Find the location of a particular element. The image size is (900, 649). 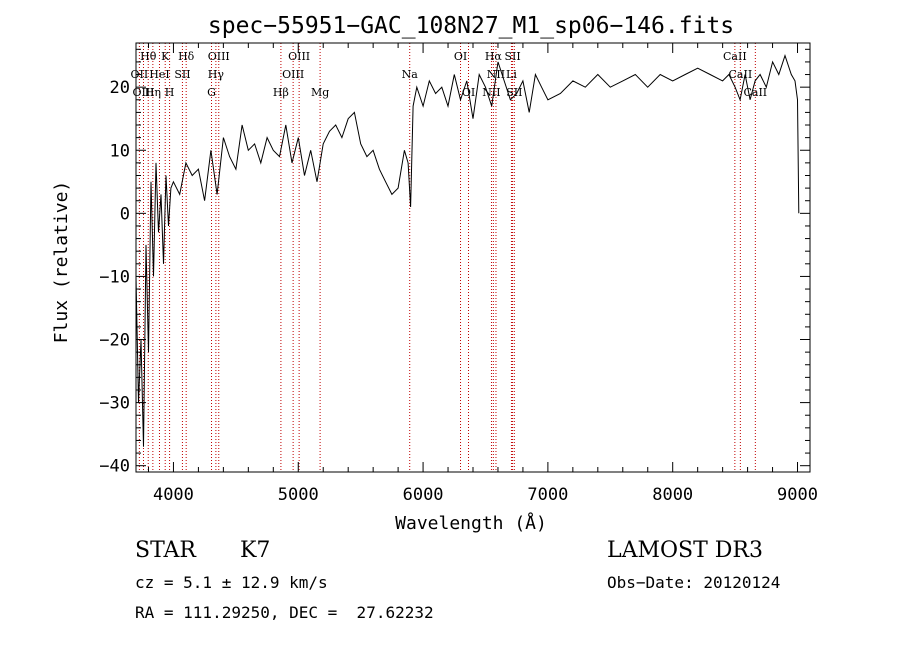

emission-line-label: Hη is located at coordinates (153, 92).